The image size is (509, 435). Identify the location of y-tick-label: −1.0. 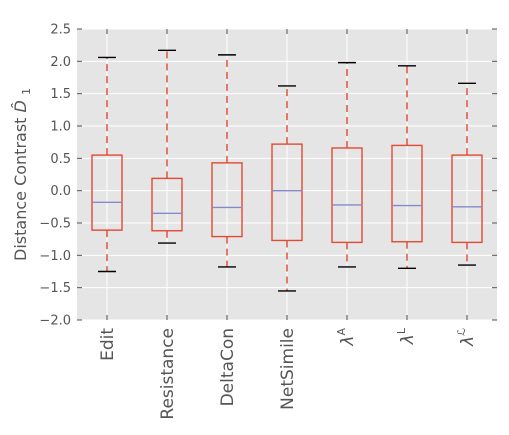
(55, 256).